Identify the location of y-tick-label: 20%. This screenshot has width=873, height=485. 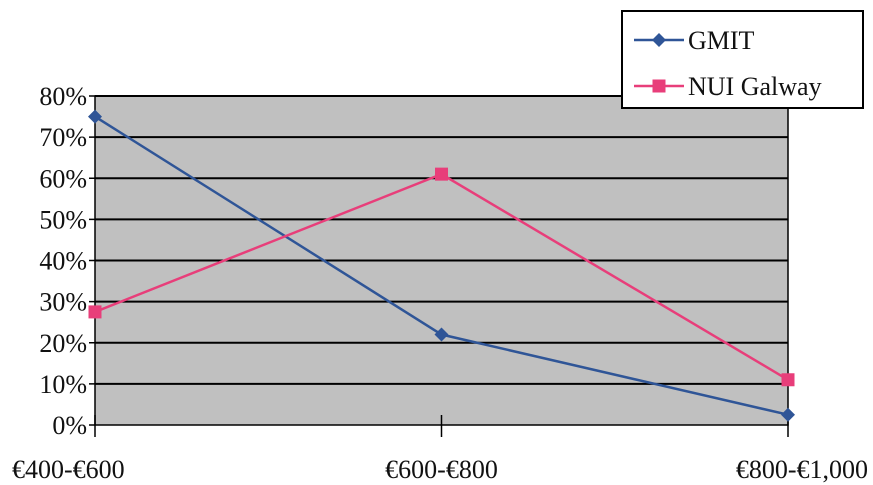
(63, 343).